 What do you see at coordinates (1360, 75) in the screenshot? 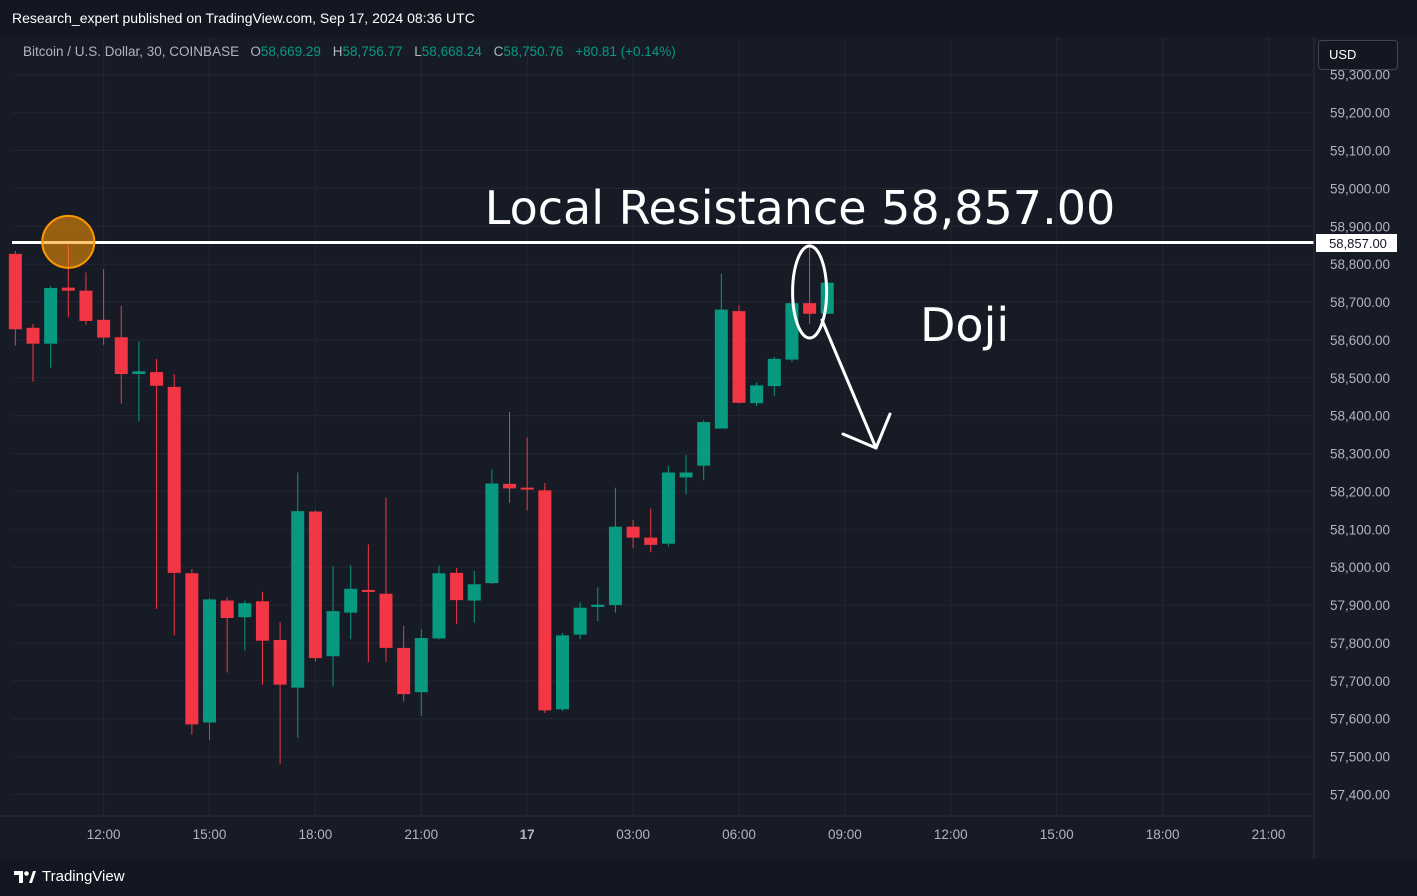
I see `price-tick-label: 59,300.00` at bounding box center [1360, 75].